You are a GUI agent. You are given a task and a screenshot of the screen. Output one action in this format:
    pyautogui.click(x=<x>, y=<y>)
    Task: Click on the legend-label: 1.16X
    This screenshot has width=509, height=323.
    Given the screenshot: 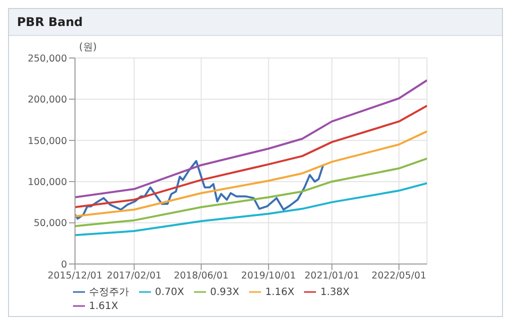 What is the action you would take?
    pyautogui.click(x=279, y=292)
    